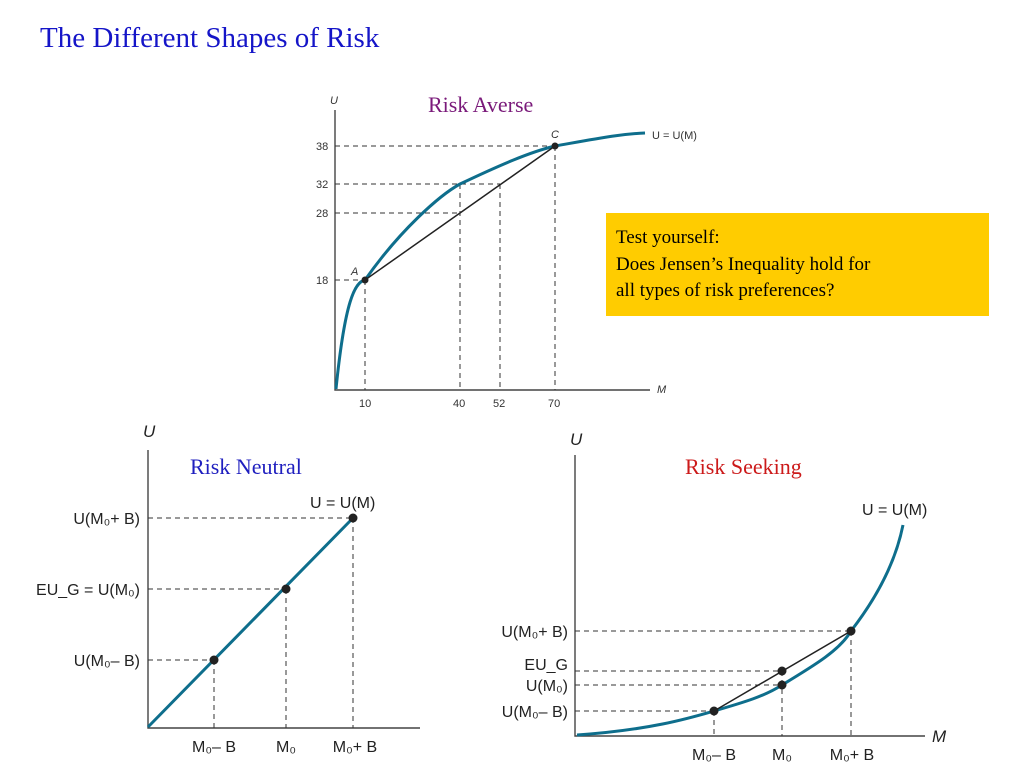 The height and width of the screenshot is (768, 1024). Describe the element at coordinates (546, 665) in the screenshot. I see `seeking-y-label: EU_G` at that location.